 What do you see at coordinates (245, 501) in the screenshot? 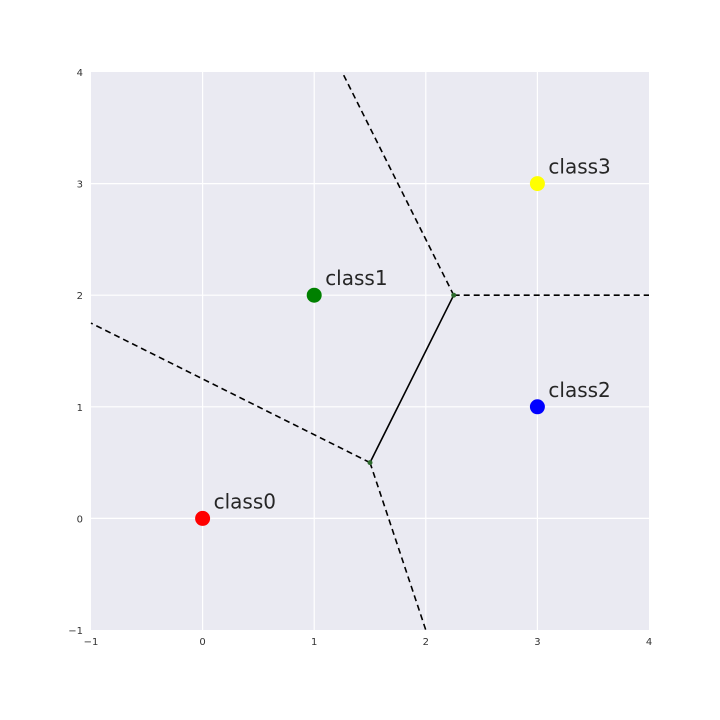
I see `point-label-class0: class0` at bounding box center [245, 501].